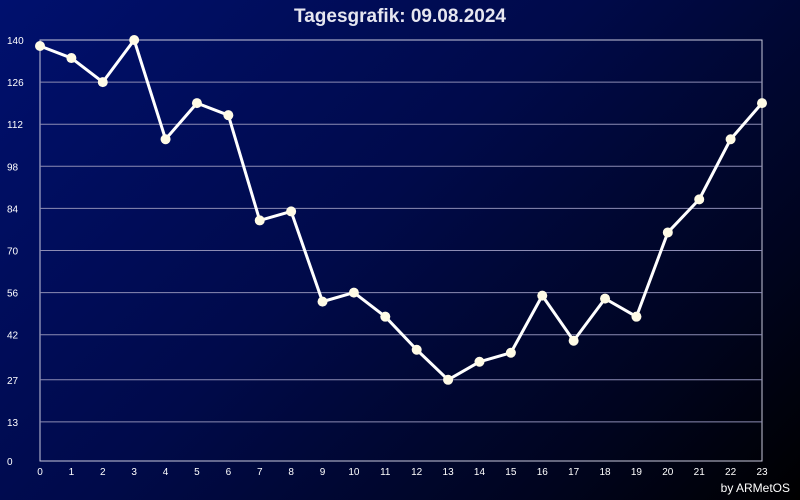  Describe the element at coordinates (13, 209) in the screenshot. I see `y-tick-label: 84` at that location.